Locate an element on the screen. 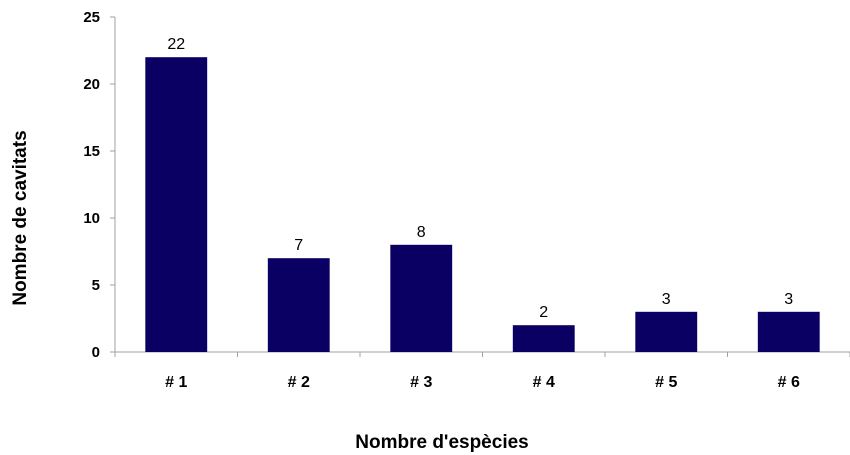  y-tick-label: 0 is located at coordinates (96, 352).